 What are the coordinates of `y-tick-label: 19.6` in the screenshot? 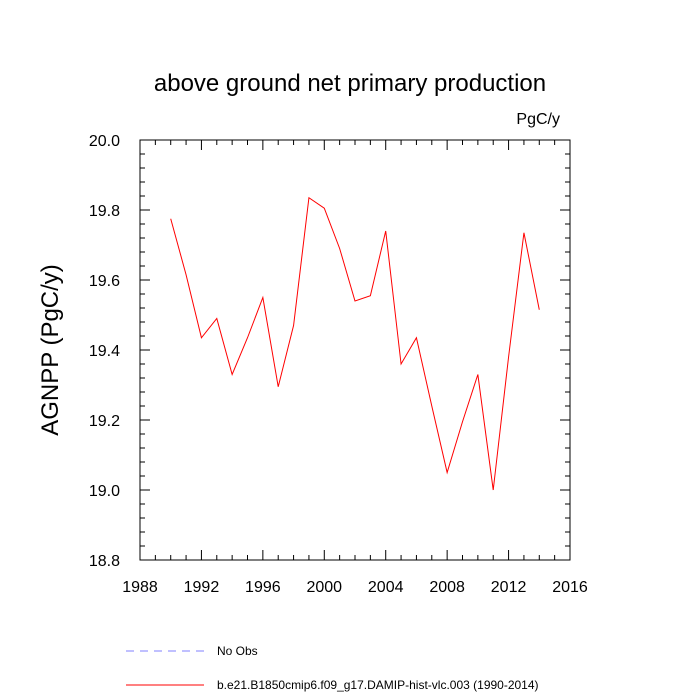 It's located at (104, 281).